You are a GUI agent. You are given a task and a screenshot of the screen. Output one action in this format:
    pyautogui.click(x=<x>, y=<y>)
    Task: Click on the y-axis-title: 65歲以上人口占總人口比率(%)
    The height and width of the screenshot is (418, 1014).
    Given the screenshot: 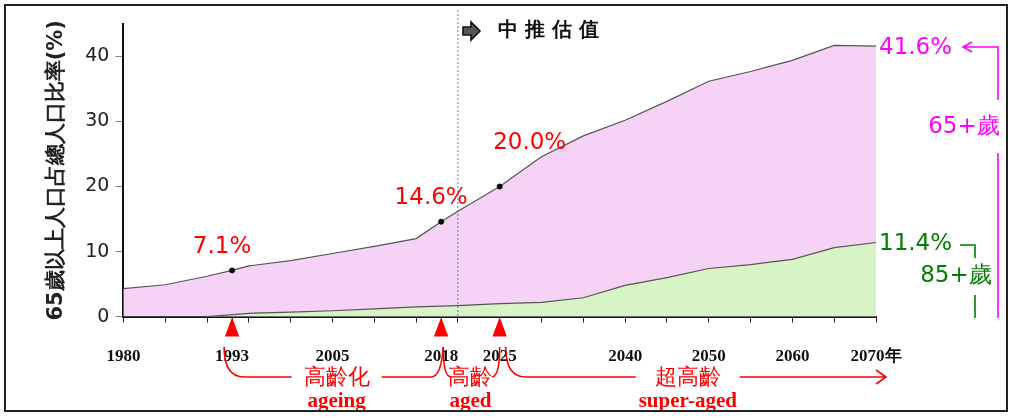 What is the action you would take?
    pyautogui.click(x=55, y=170)
    